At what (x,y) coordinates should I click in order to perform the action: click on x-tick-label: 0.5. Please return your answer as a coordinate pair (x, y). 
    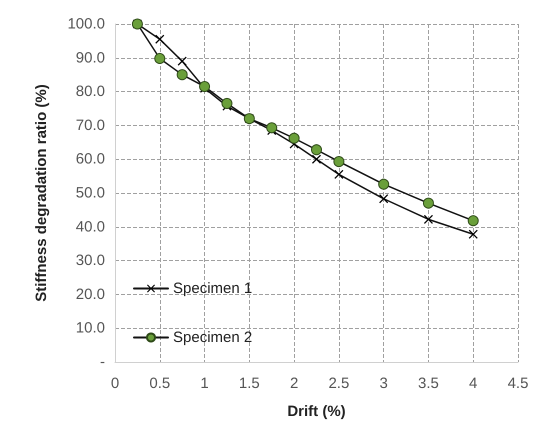
    Looking at the image, I should click on (159, 383).